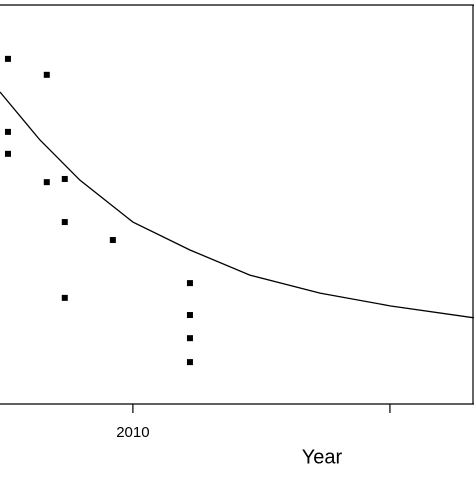  I want to click on x-tick-label: 2010, so click(132, 432).